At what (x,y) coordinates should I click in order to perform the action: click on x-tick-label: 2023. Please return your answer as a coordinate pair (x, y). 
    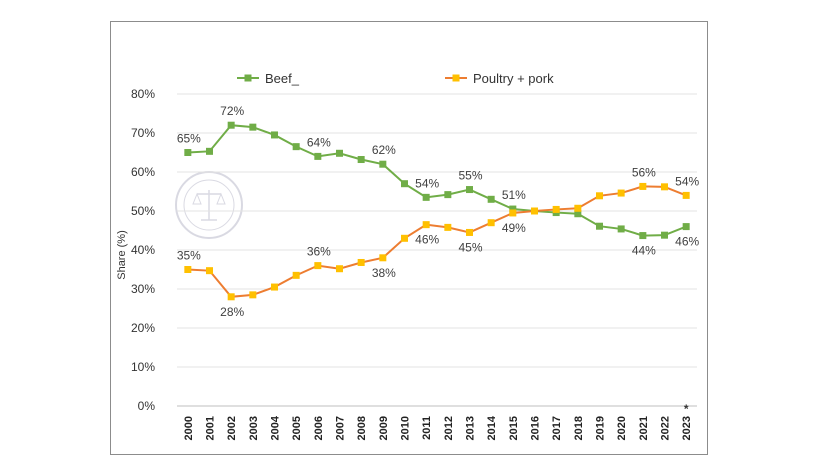
    Looking at the image, I should click on (687, 428).